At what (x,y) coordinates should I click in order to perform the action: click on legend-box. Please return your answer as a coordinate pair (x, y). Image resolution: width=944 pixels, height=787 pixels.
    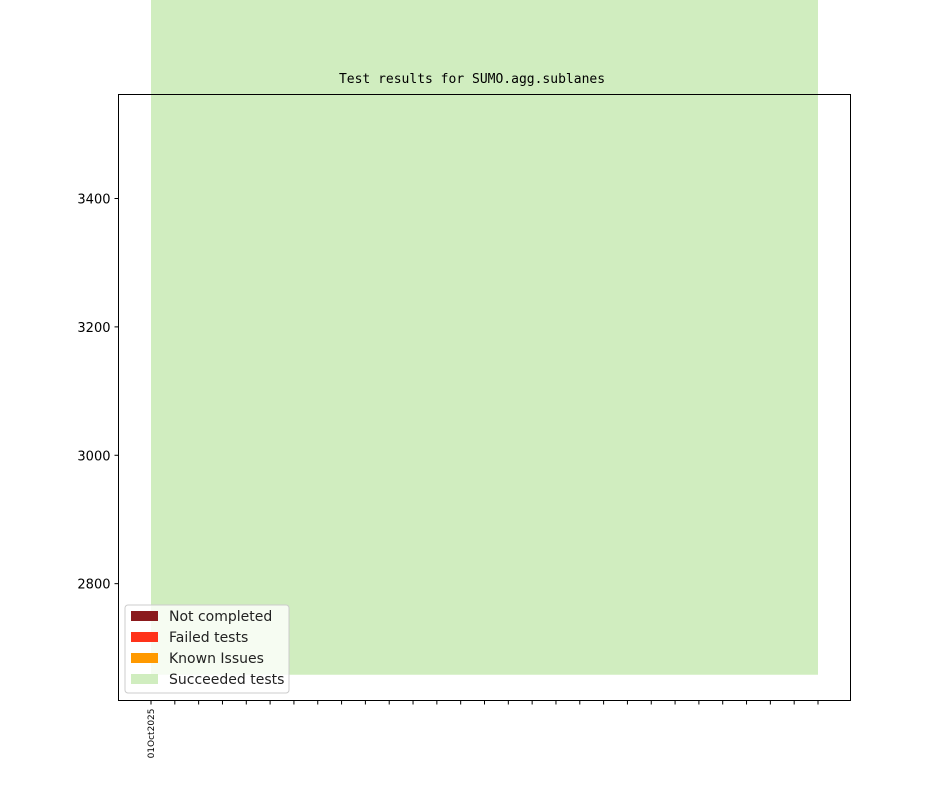
    Looking at the image, I should click on (207, 649).